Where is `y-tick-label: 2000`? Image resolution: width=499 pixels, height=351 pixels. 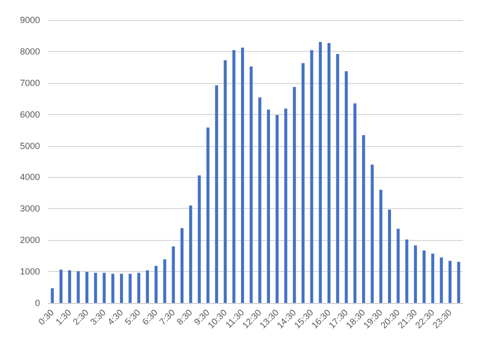 y-tick-label: 2000 is located at coordinates (30, 240).